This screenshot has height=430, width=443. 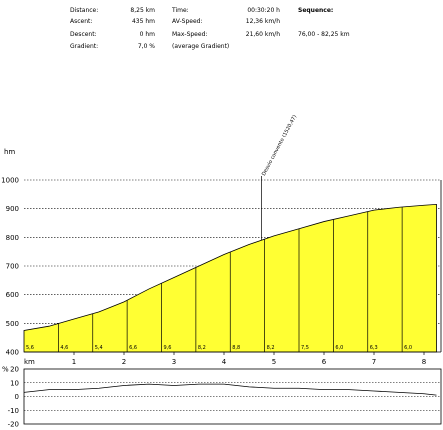 What do you see at coordinates (146, 46) in the screenshot?
I see `gradient-value: 7,0 %` at bounding box center [146, 46].